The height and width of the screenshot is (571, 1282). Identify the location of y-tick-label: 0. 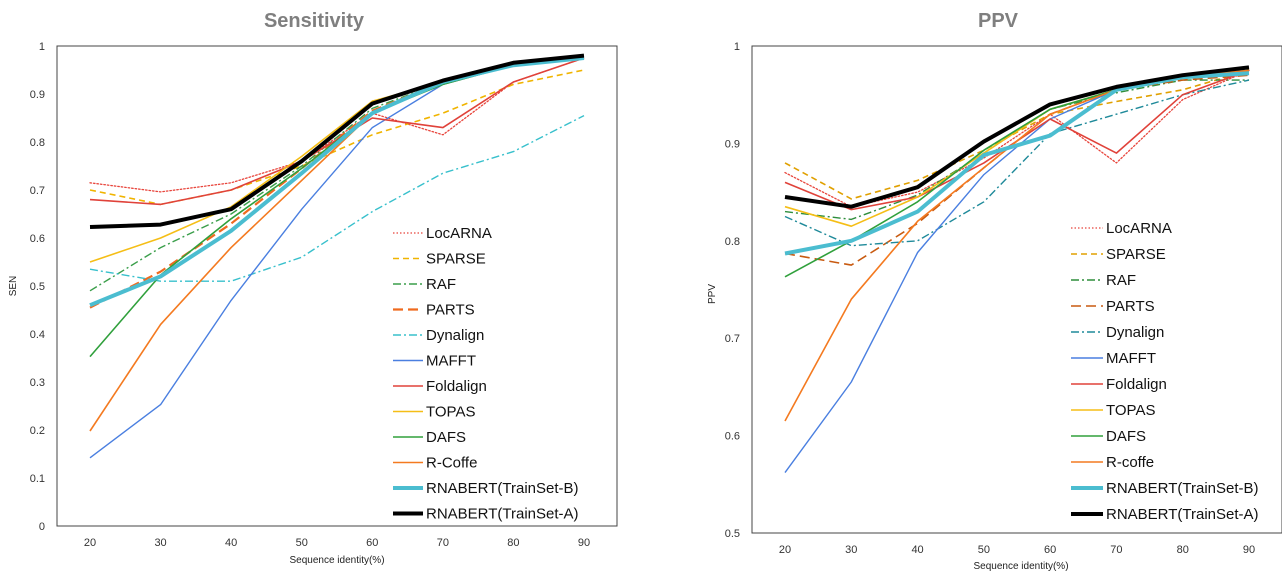
(42, 527).